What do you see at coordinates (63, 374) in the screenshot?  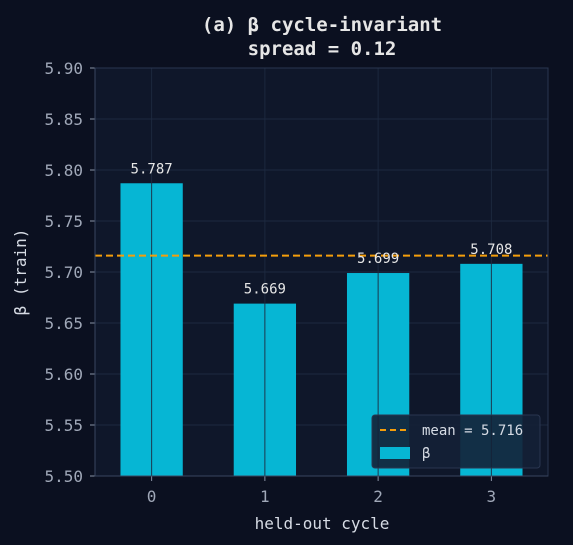 I see `y-tick-label: 5.60` at bounding box center [63, 374].